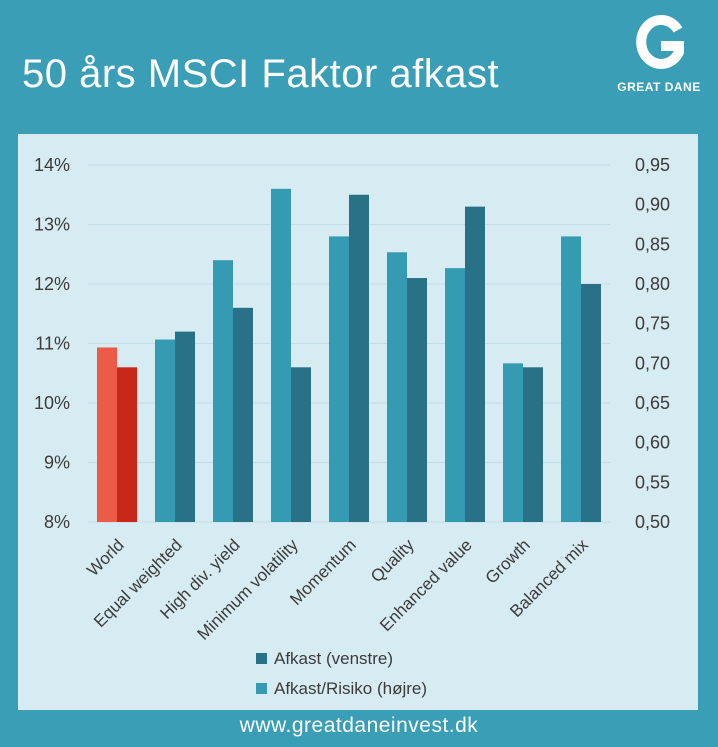  What do you see at coordinates (52, 225) in the screenshot?
I see `left-axis-tick-label: 13%` at bounding box center [52, 225].